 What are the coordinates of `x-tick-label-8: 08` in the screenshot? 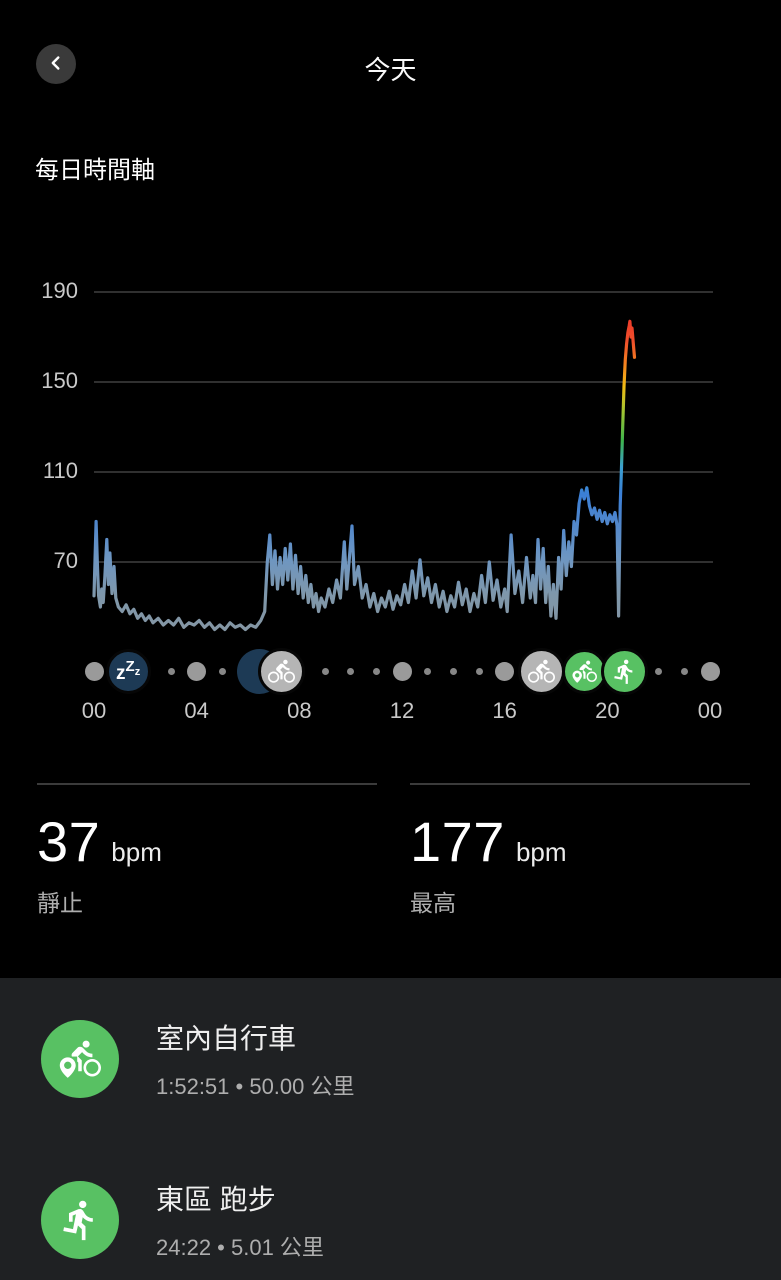 It's located at (299, 710).